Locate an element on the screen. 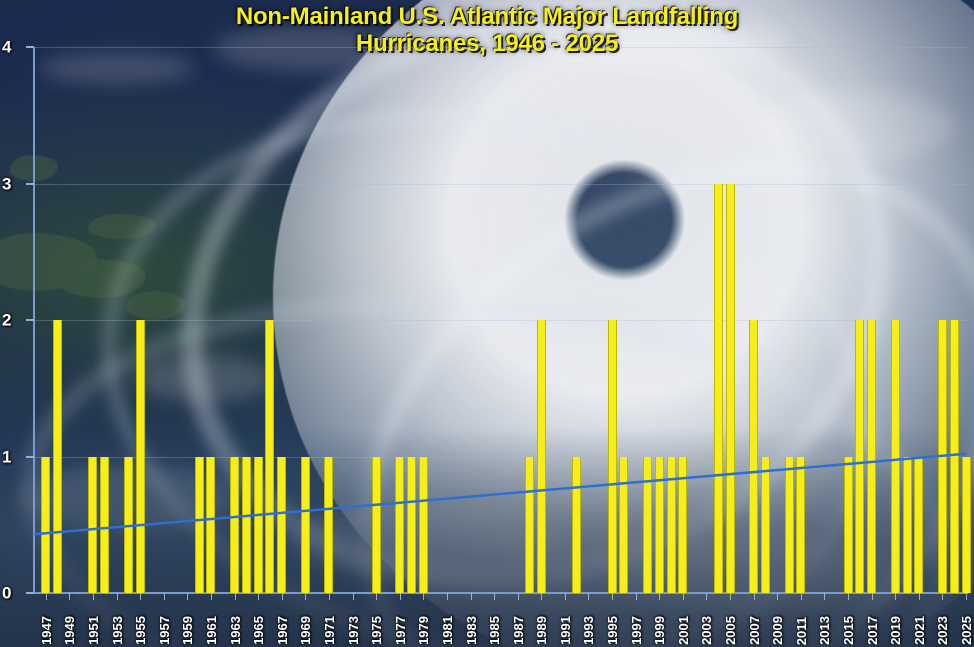  x-tick-1985 is located at coordinates (495, 596).